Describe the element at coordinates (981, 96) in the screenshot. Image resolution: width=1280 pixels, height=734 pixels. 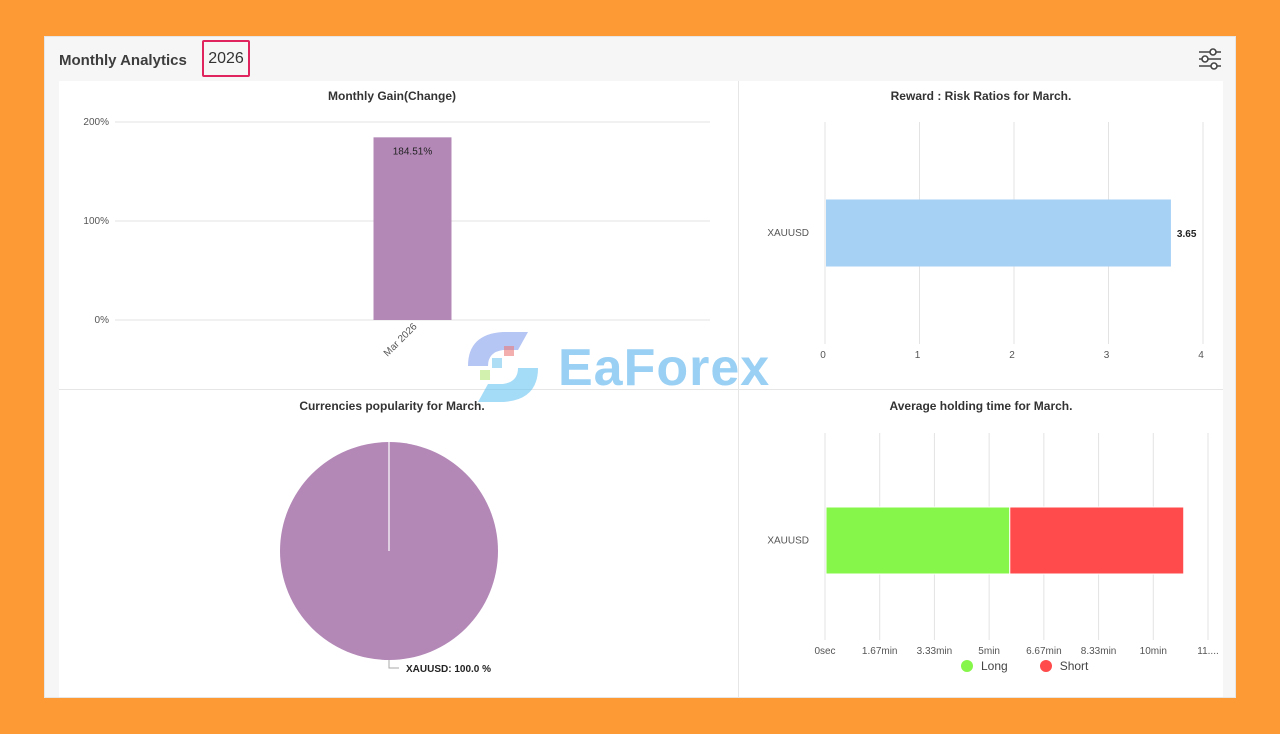
I see `risk-chart-title: Reward : Risk Ratios for March.` at that location.